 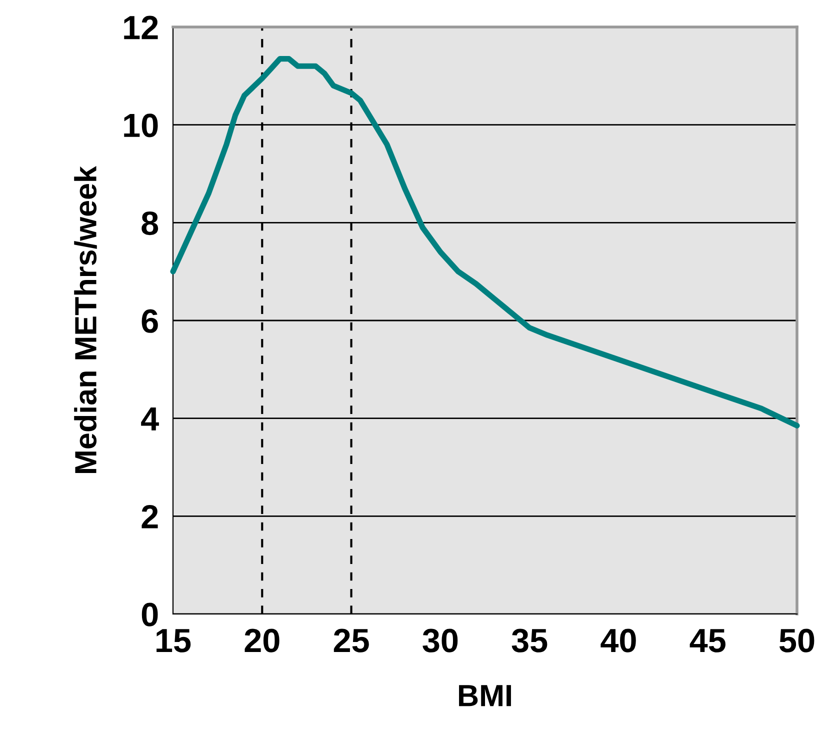 I want to click on x-tick-label: 40, so click(x=618, y=640).